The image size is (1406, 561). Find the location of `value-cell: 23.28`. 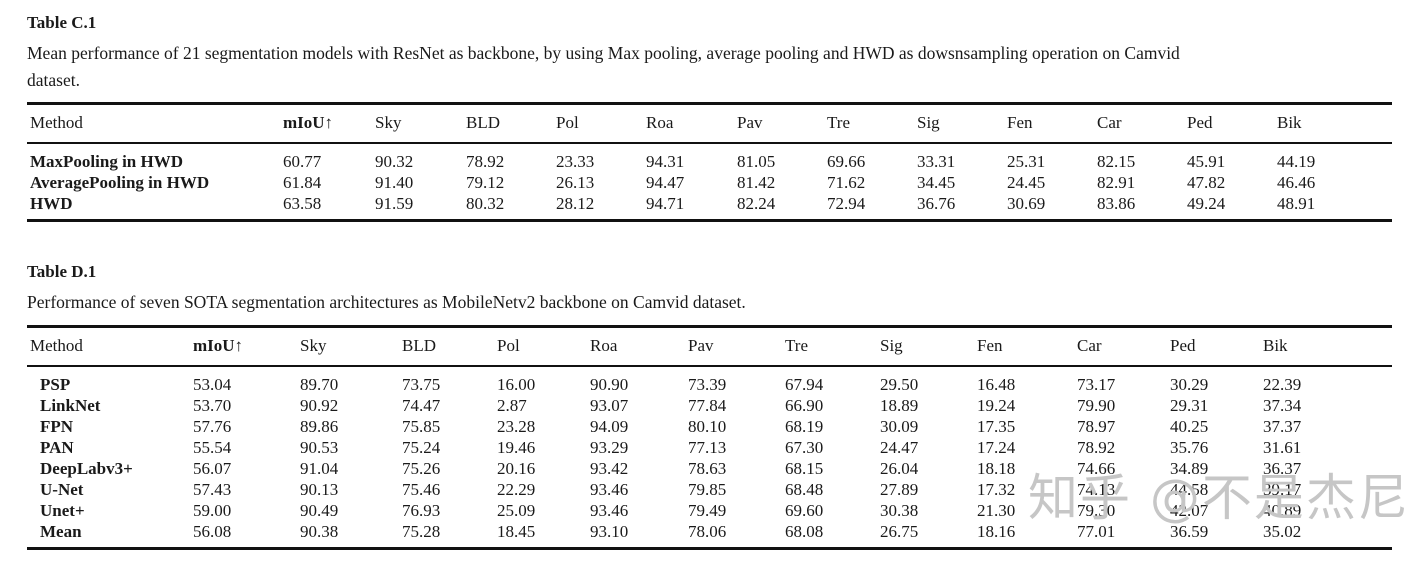

value-cell: 23.28 is located at coordinates (516, 426).